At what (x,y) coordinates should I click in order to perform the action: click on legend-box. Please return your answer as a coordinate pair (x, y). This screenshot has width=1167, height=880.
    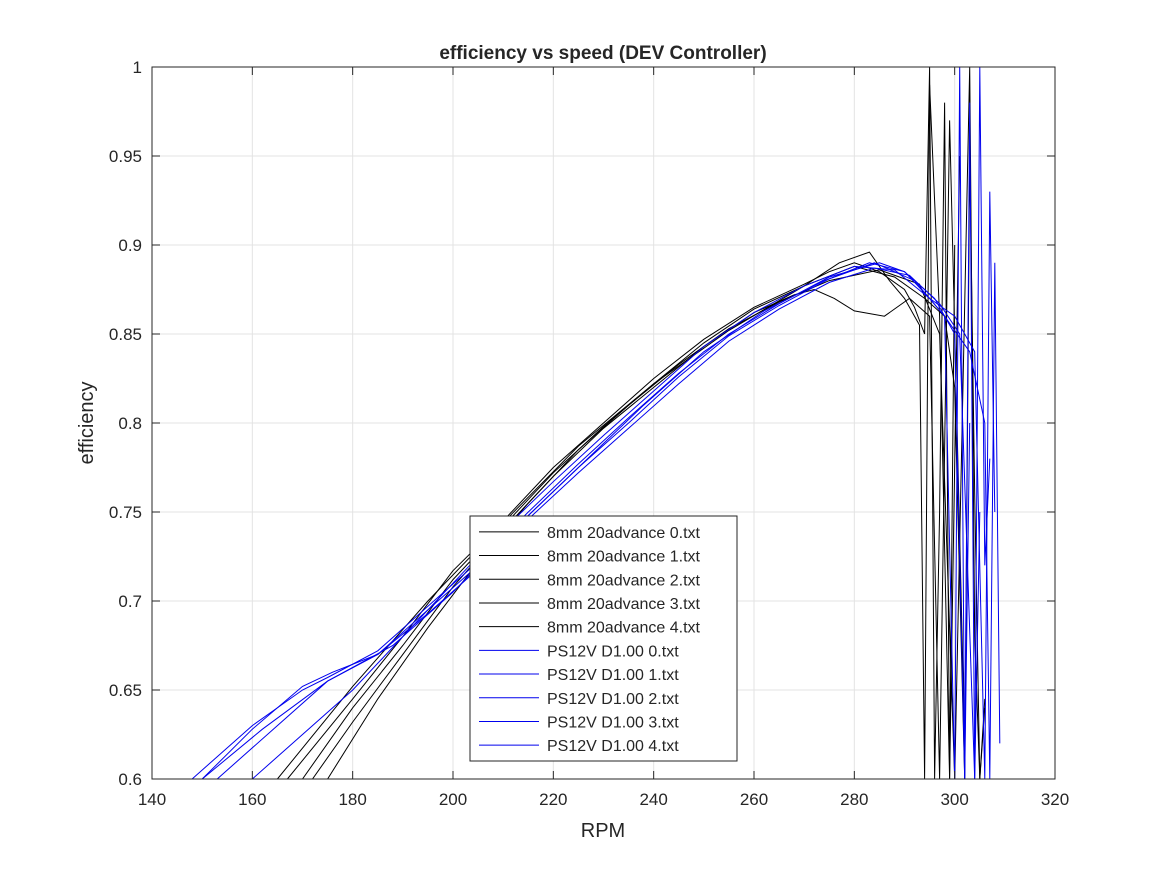
    Looking at the image, I should click on (603, 638).